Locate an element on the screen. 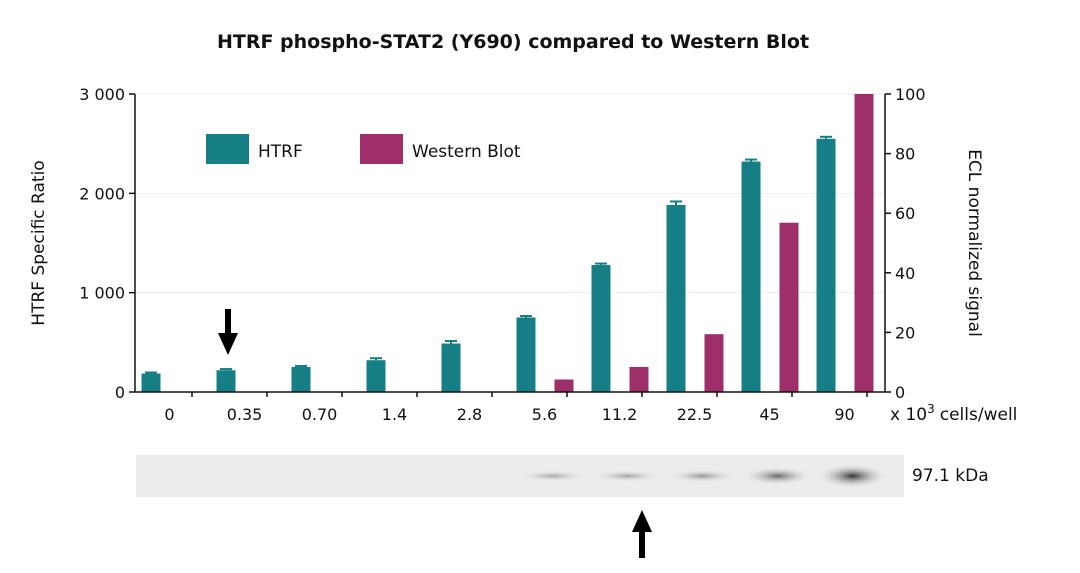 This screenshot has width=1080, height=573. blot-size-label: 97.1 kDa is located at coordinates (950, 476).